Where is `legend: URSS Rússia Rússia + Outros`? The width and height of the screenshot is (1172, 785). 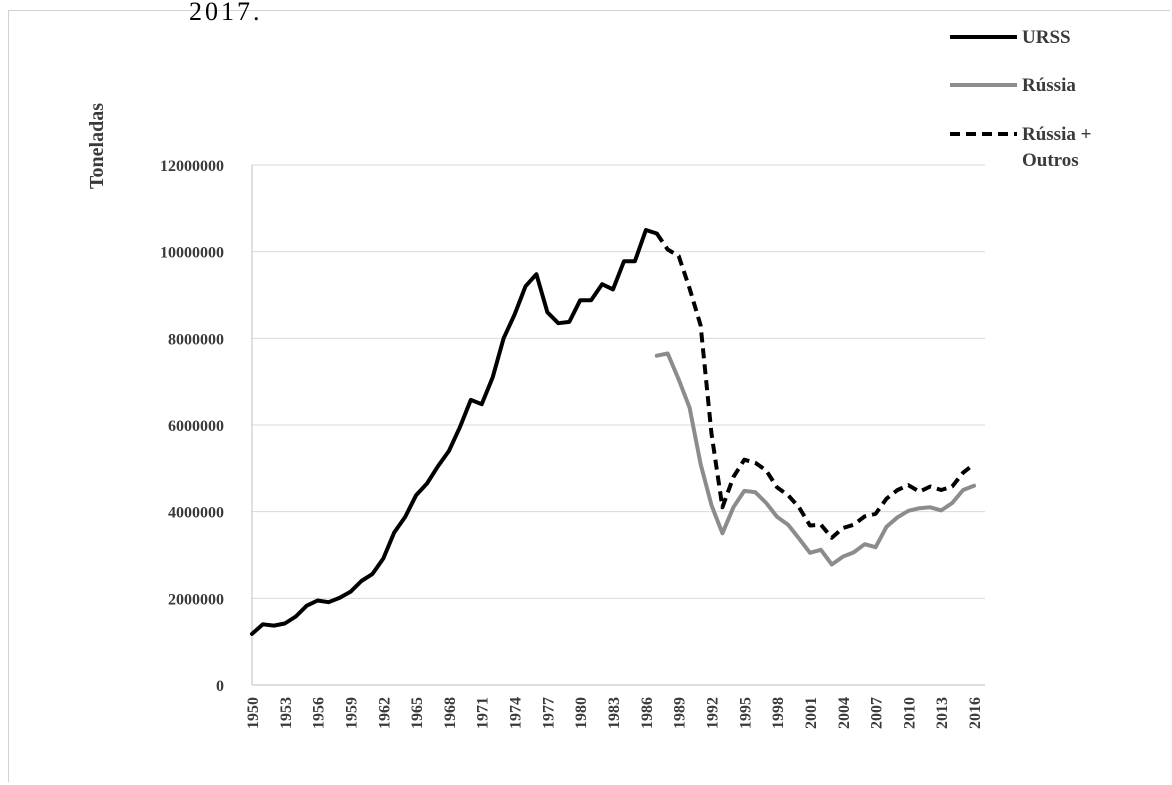 legend: URSS Rússia Rússia + Outros is located at coordinates (1020, 99).